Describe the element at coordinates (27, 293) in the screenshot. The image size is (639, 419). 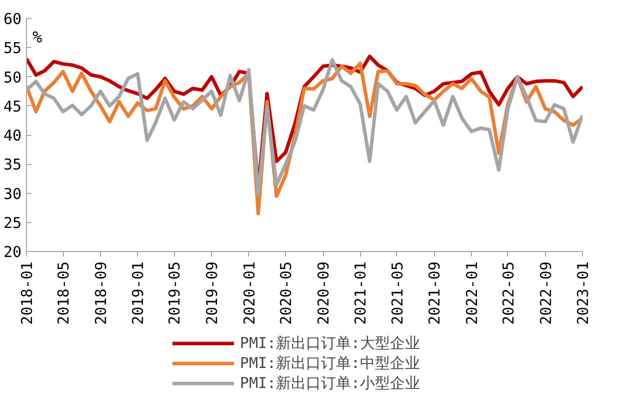
I see `x-tick-label: 2018-01` at that location.